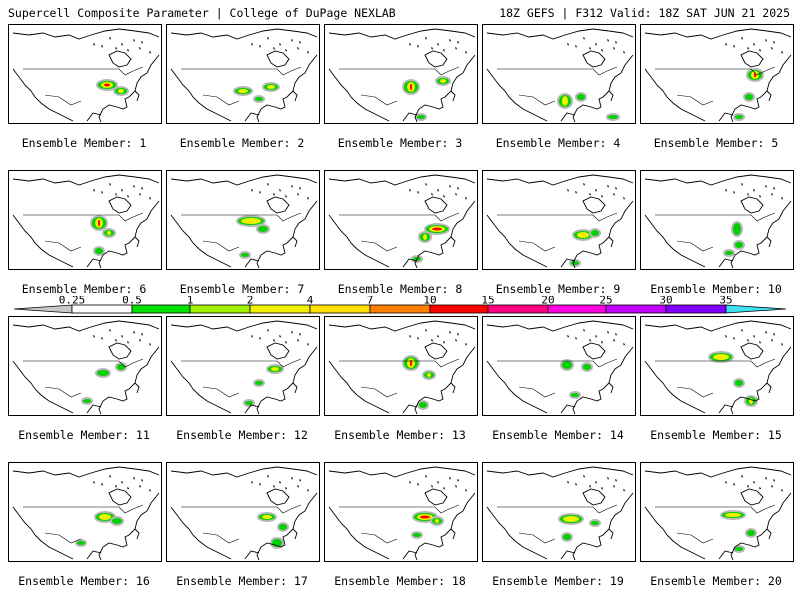  I want to click on member-map, so click(86, 221).